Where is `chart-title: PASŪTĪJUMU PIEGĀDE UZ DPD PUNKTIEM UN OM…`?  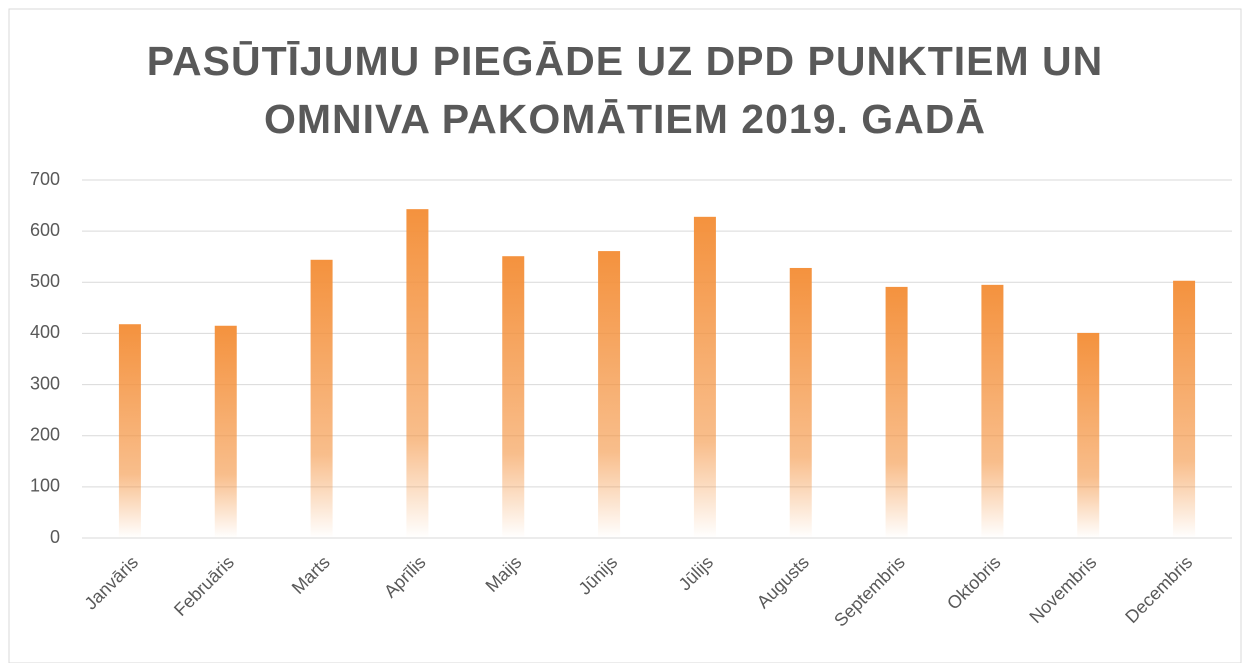
chart-title: PASŪTĪJUMU PIEGĀDE UZ DPD PUNKTIEM UN OM… is located at coordinates (625, 90).